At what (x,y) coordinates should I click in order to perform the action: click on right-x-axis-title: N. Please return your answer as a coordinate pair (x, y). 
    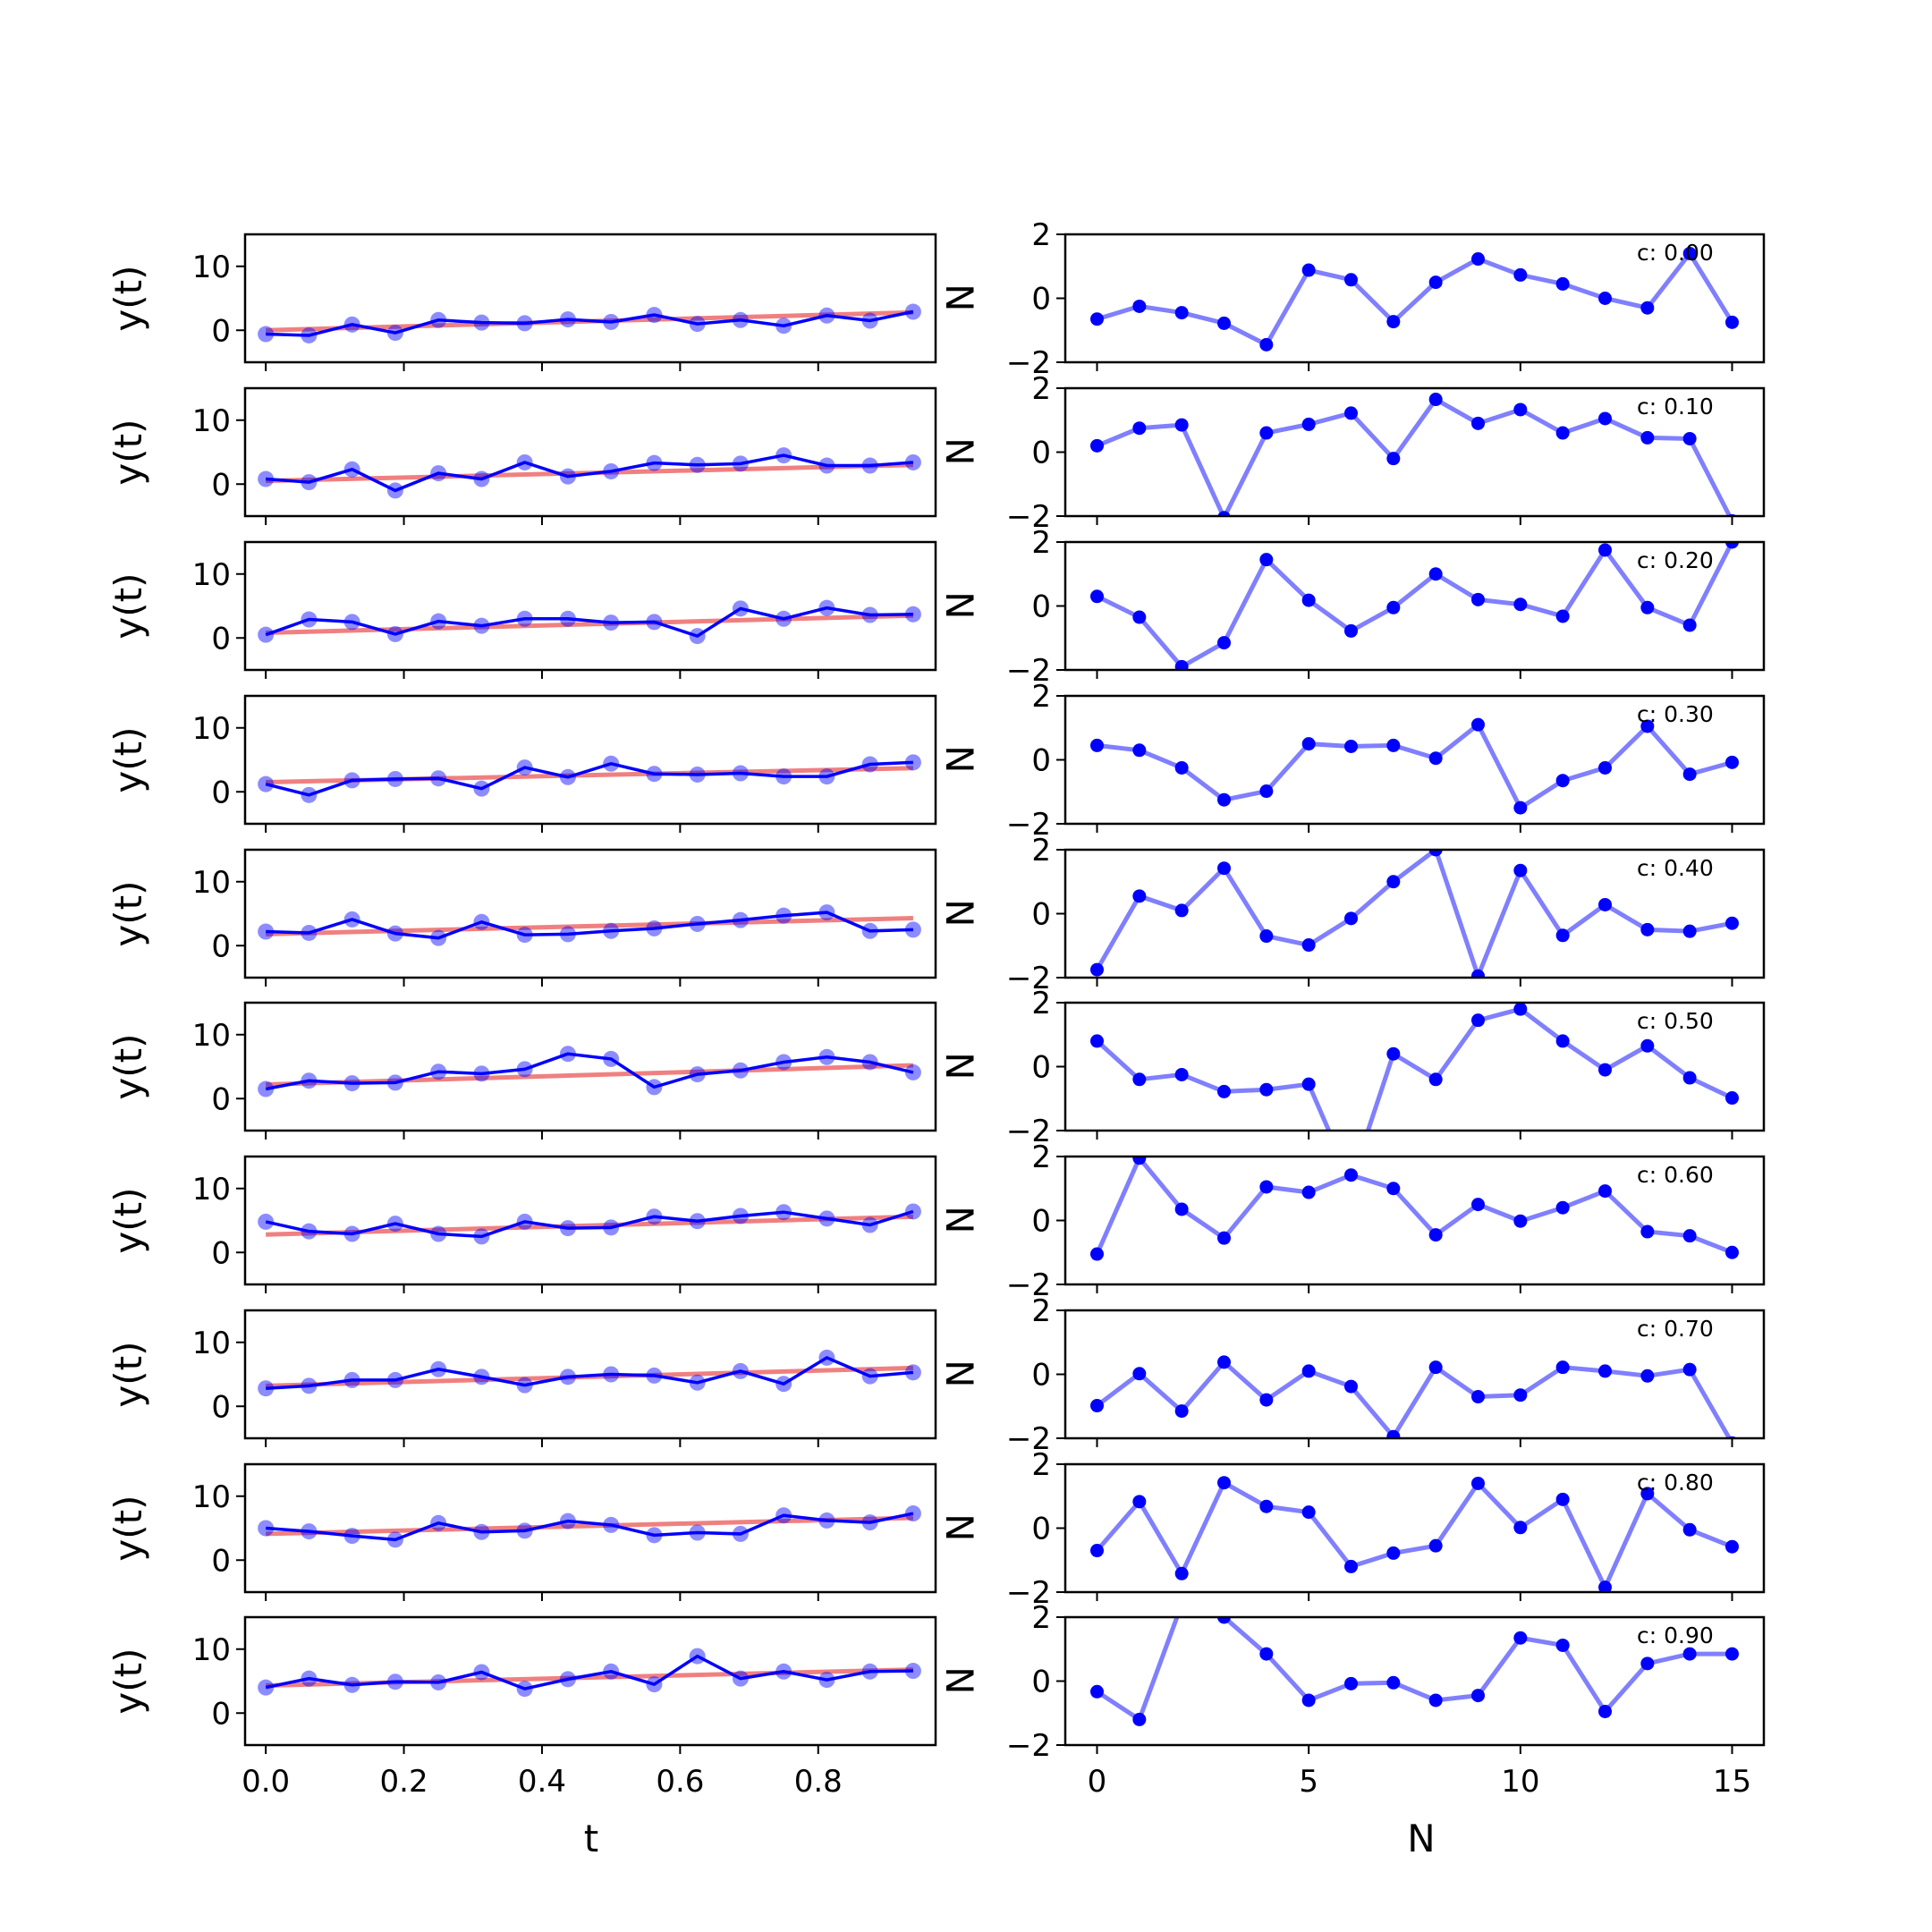
    Looking at the image, I should click on (1421, 1838).